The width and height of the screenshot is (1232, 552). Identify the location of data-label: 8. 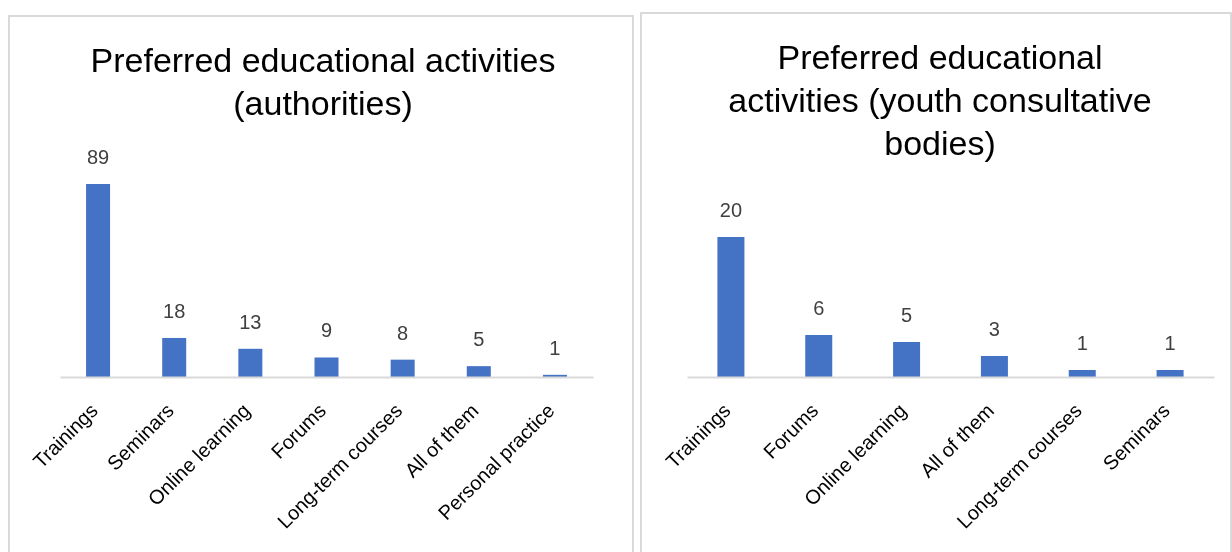
(403, 332).